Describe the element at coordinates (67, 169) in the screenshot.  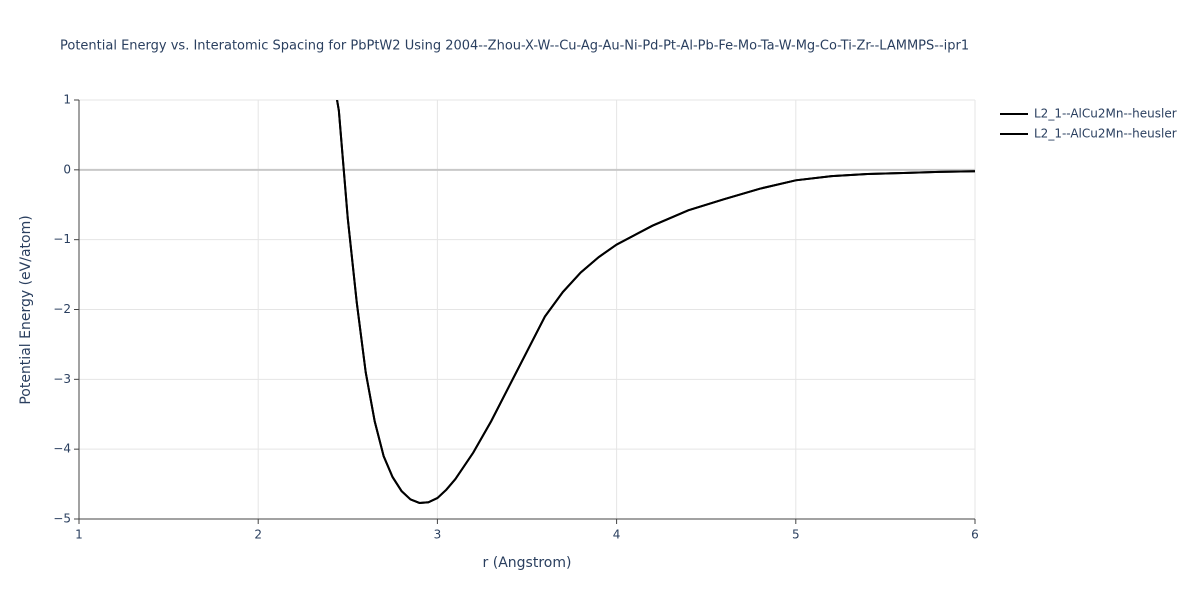
I see `y-tick-label: 0` at that location.